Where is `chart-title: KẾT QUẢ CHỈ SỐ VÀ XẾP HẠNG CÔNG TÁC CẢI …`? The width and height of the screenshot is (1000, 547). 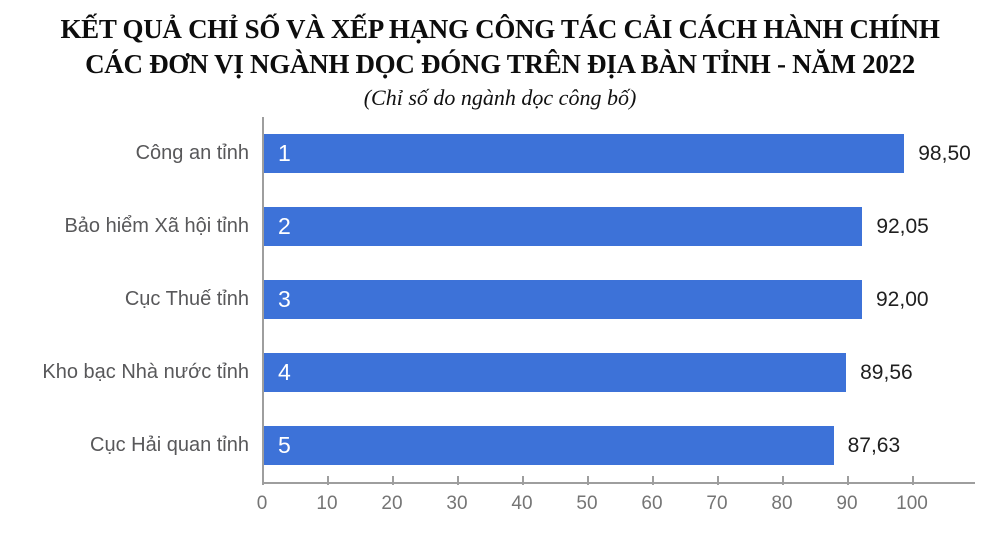
chart-title: KẾT QUẢ CHỈ SỐ VÀ XẾP HẠNG CÔNG TÁC CẢI … is located at coordinates (500, 41).